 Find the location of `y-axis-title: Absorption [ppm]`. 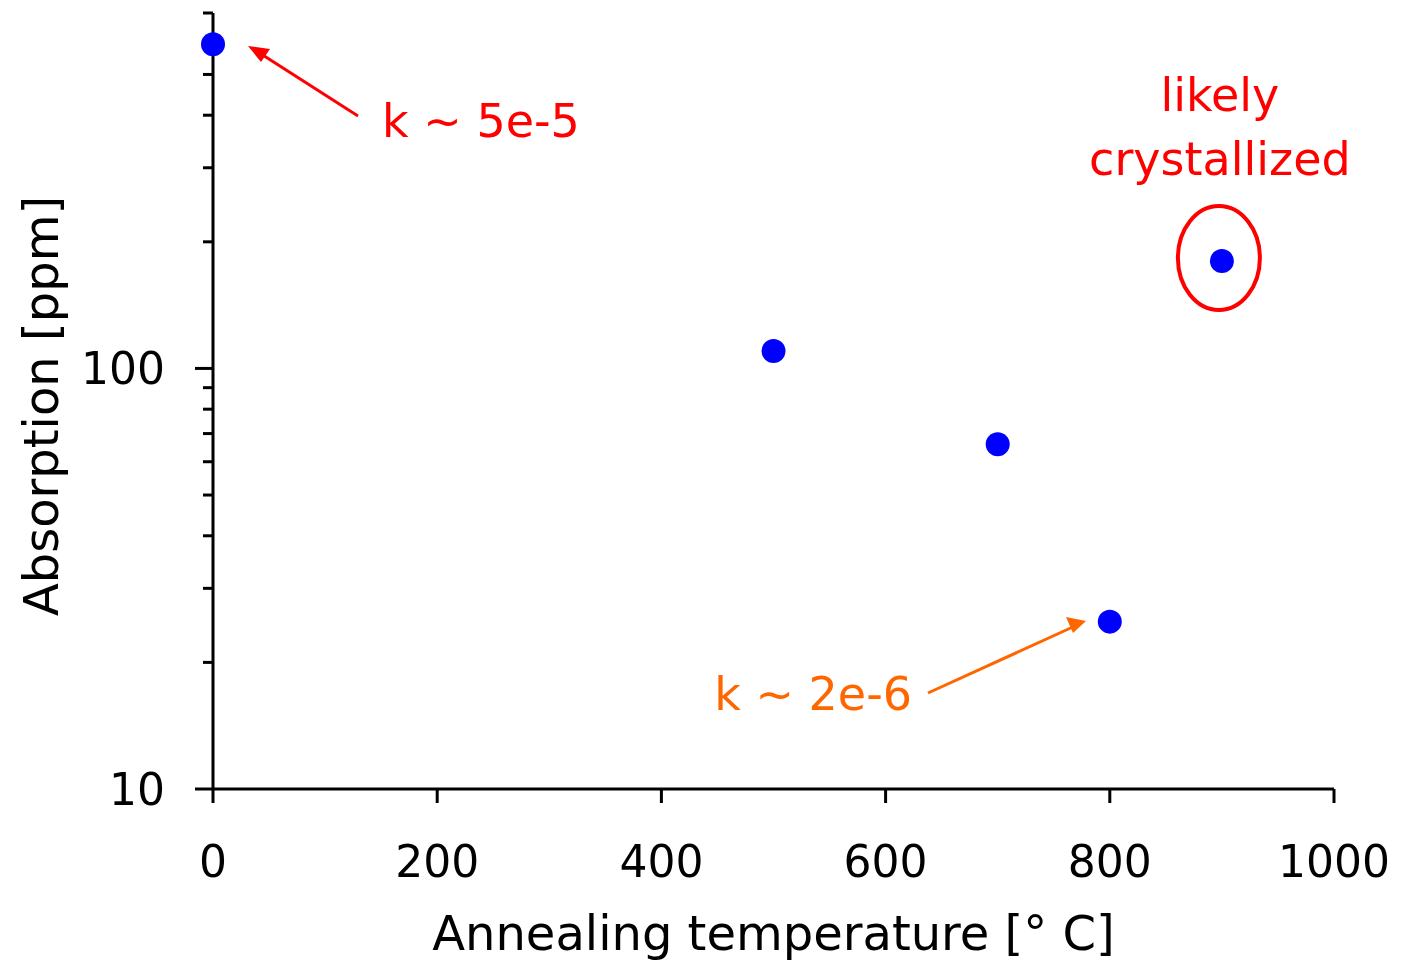

y-axis-title: Absorption [ppm] is located at coordinates (41, 406).